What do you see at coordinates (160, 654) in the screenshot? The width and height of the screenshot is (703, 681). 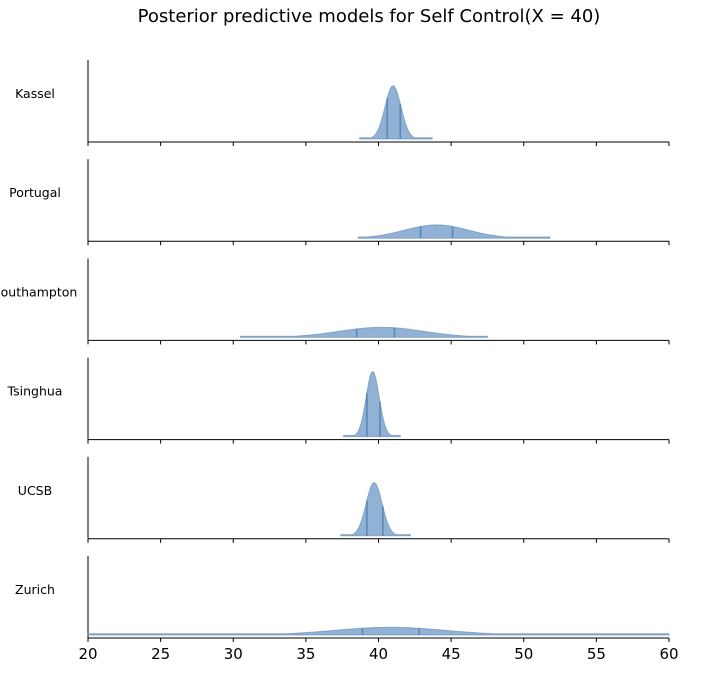 I see `x-tick-label: 25` at bounding box center [160, 654].